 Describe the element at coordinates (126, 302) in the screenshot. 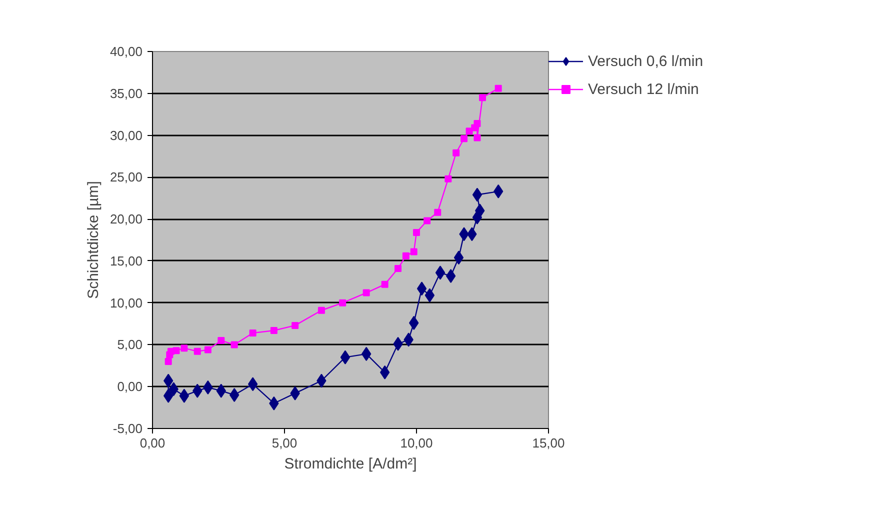

I see `y-tick-label: 10,00` at that location.